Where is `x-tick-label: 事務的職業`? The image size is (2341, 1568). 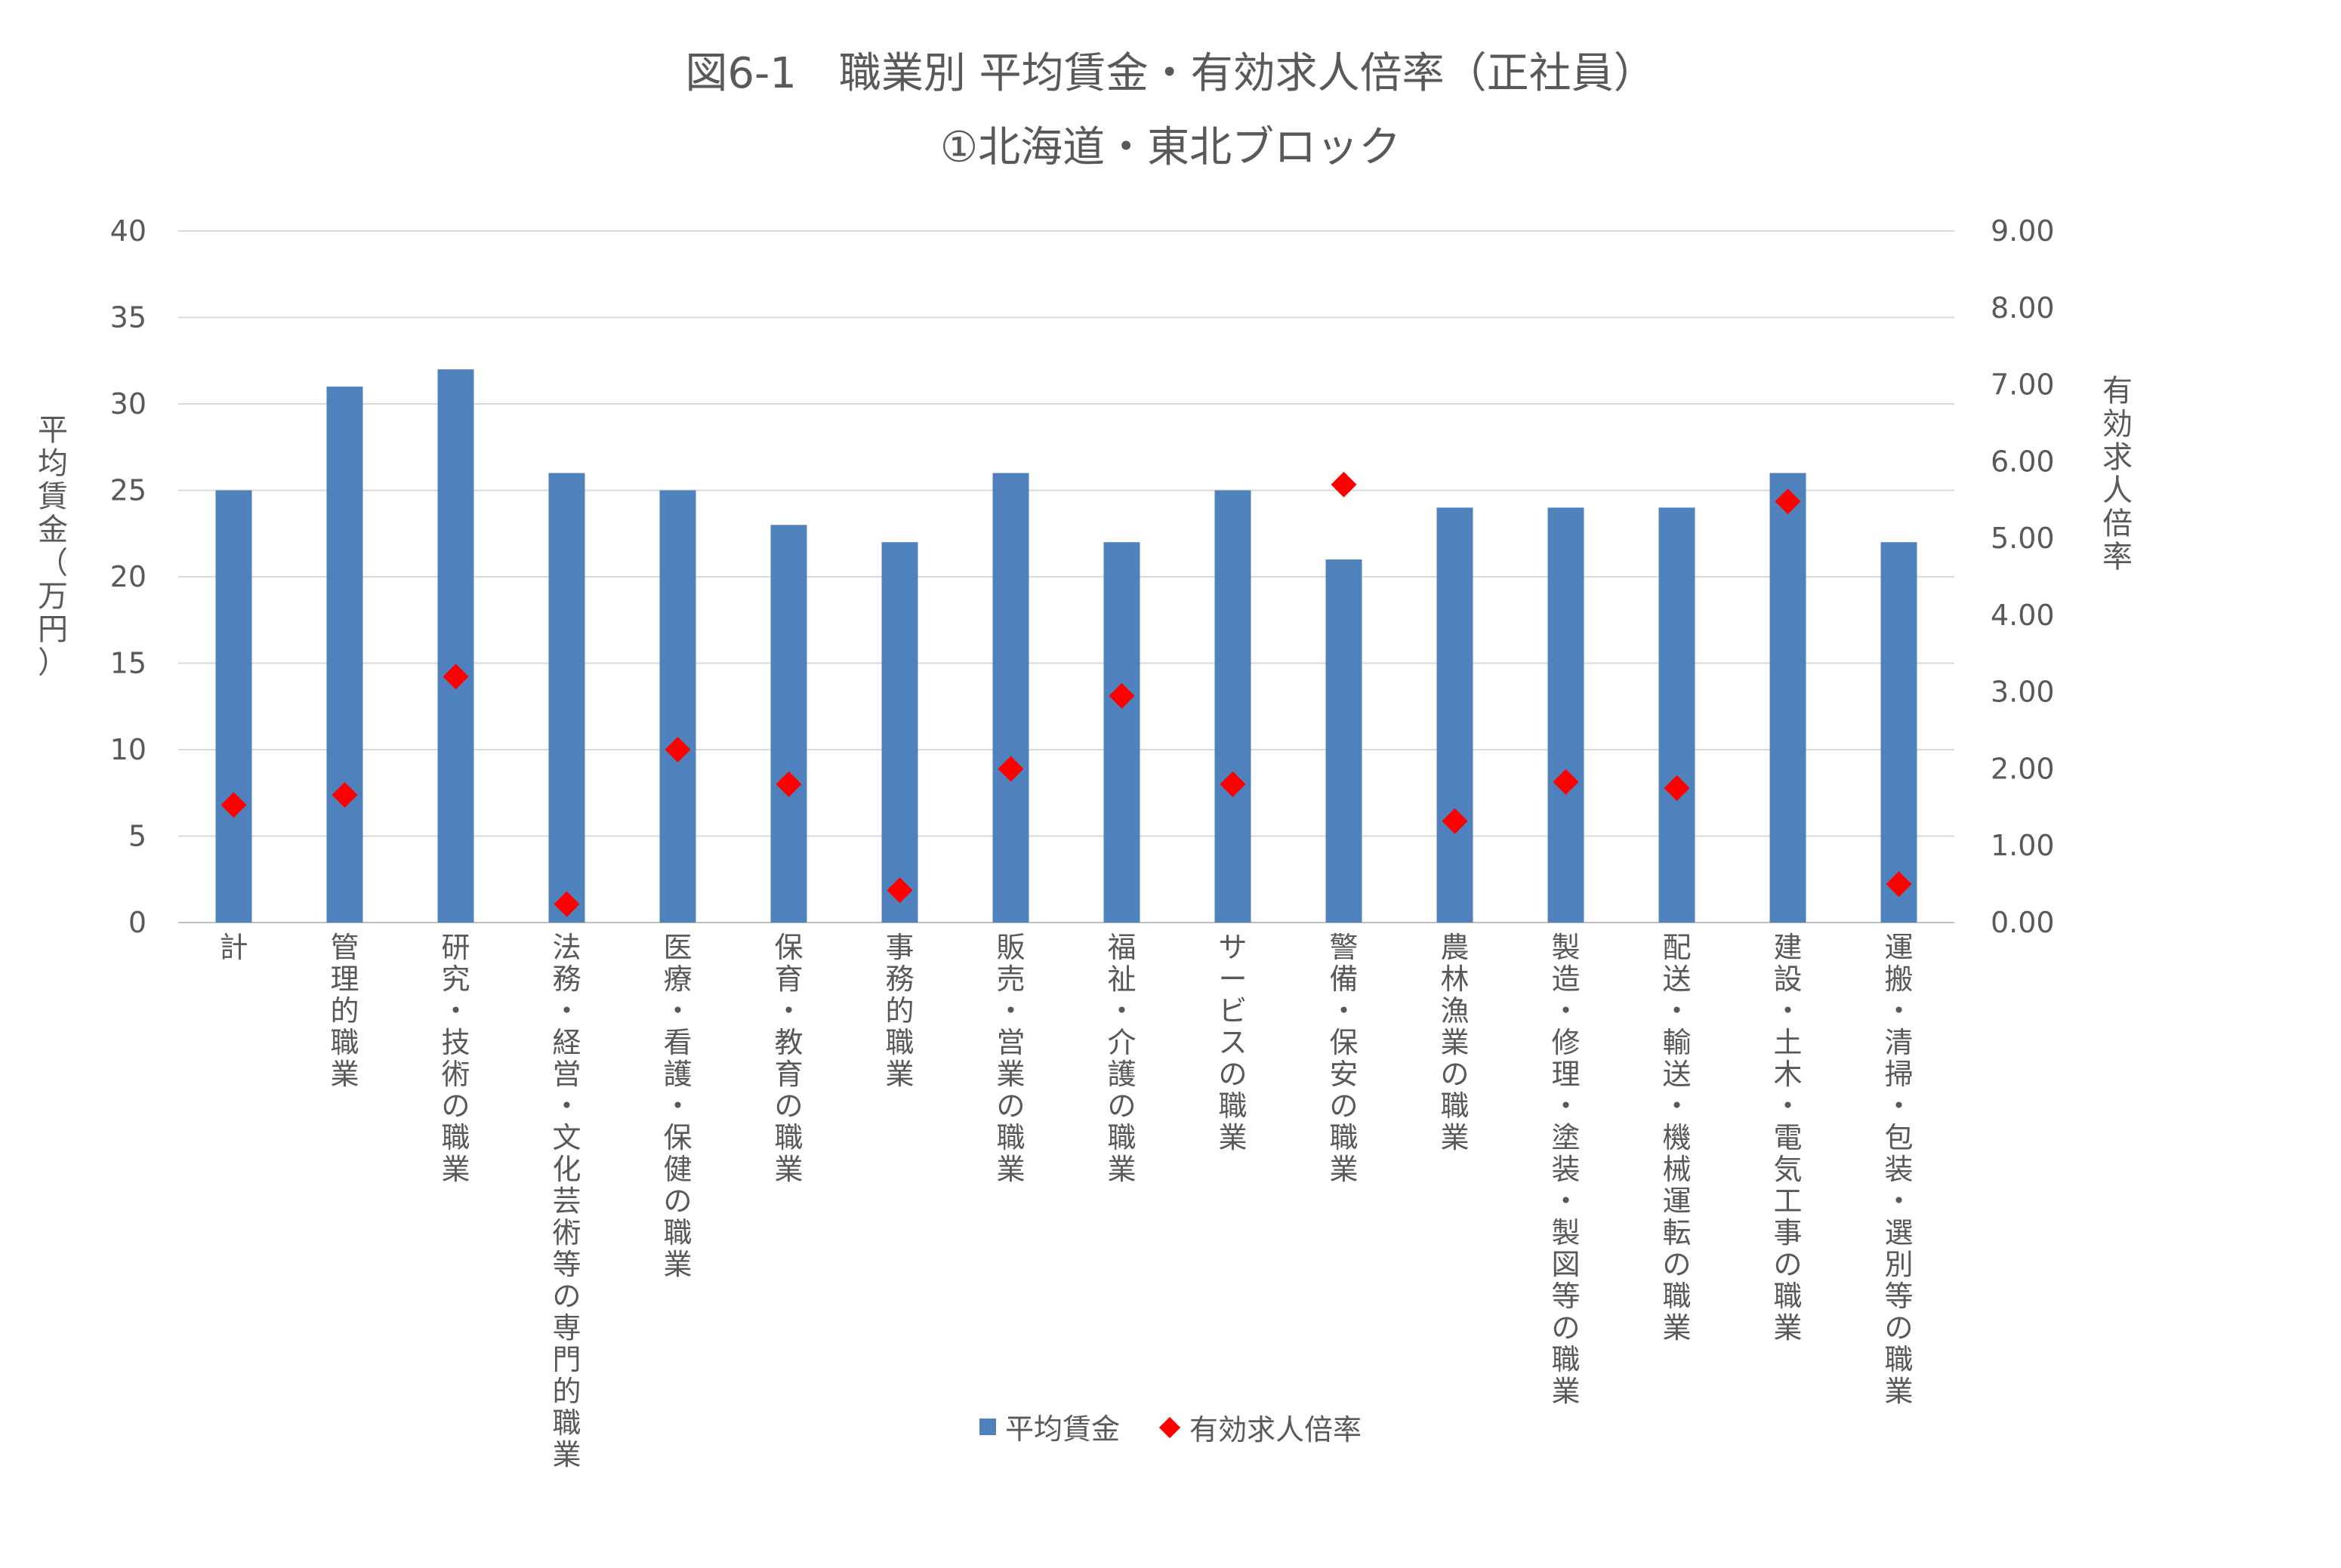 x-tick-label: 事務的職業 is located at coordinates (899, 1011).